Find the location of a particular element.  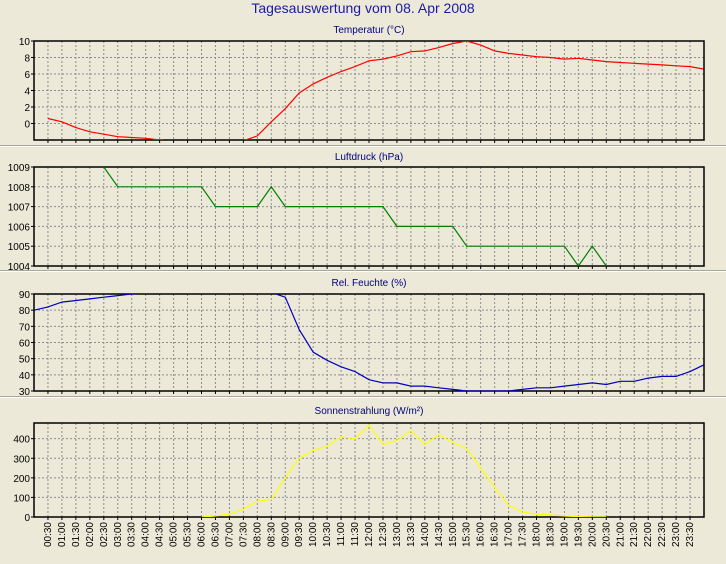

y-tick-label: 4 is located at coordinates (27, 92).